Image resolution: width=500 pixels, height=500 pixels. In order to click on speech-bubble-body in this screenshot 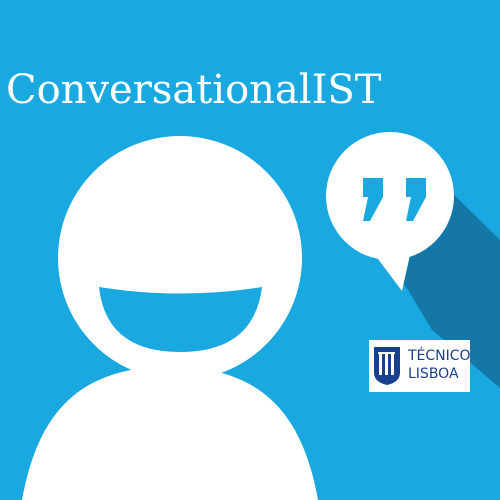, I will do `click(390, 196)`.